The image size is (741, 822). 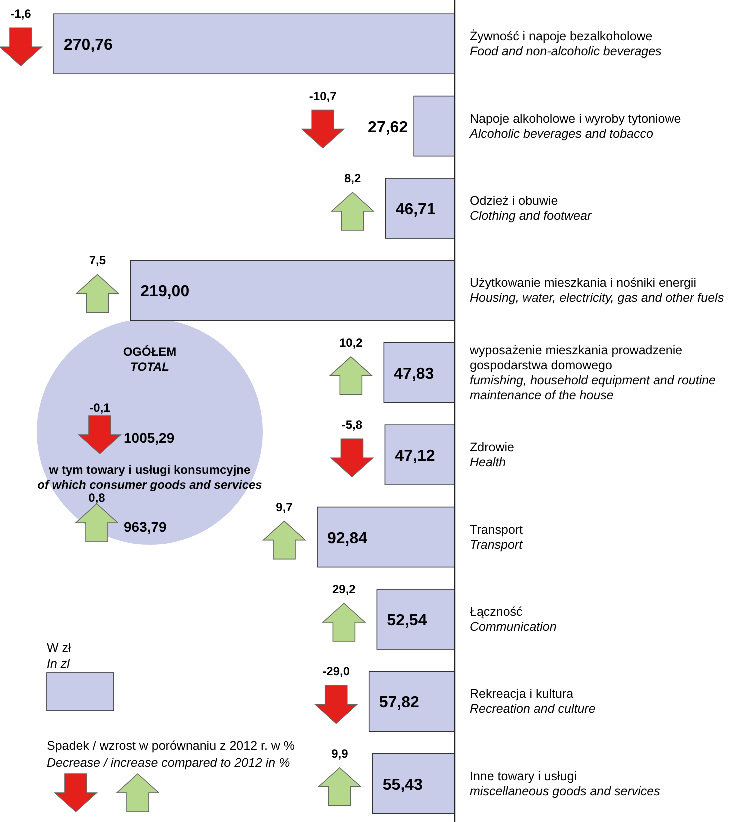 What do you see at coordinates (492, 455) in the screenshot?
I see `y-tick-label: Zdrowie Health` at bounding box center [492, 455].